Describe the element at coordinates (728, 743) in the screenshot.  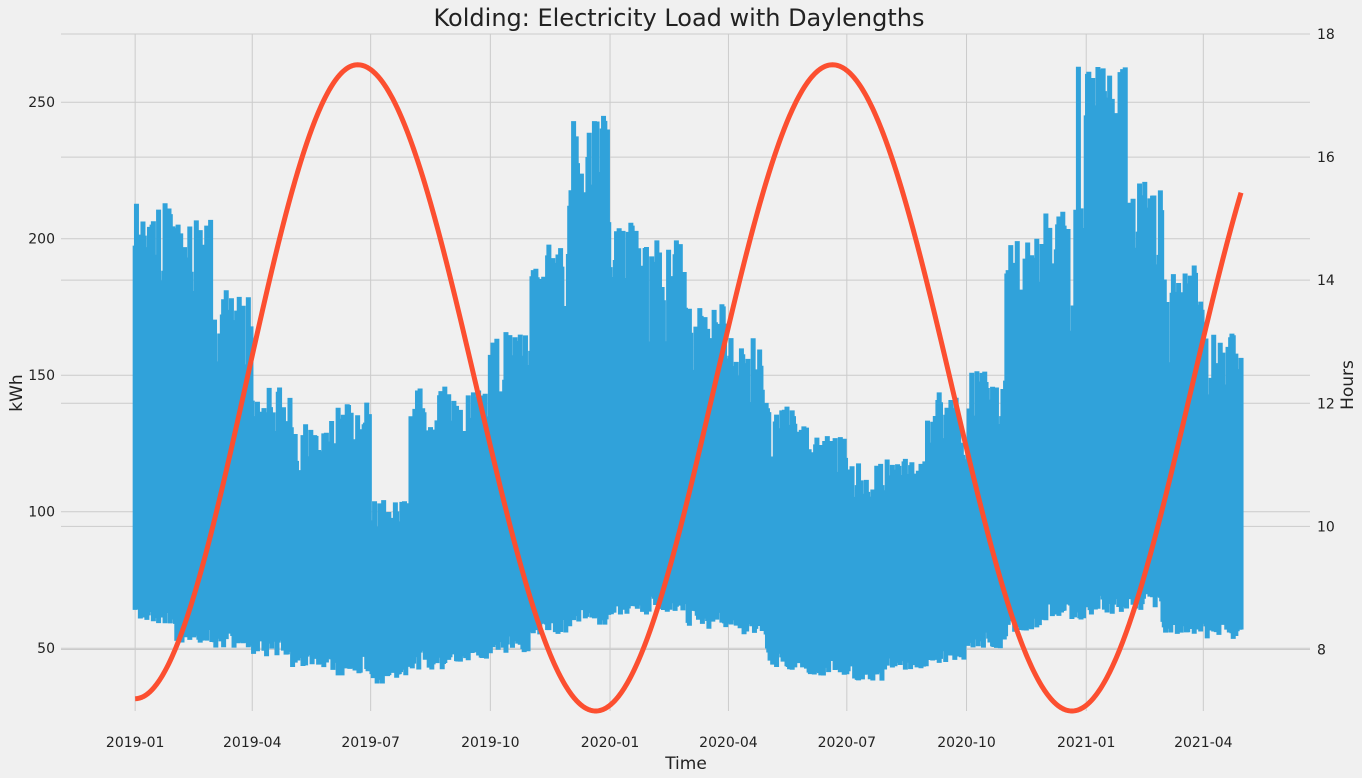
I see `x-tick-label: 2020-04` at that location.